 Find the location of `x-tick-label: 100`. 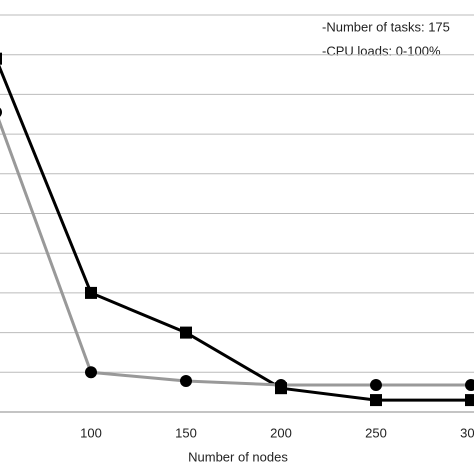

x-tick-label: 100 is located at coordinates (91, 432).